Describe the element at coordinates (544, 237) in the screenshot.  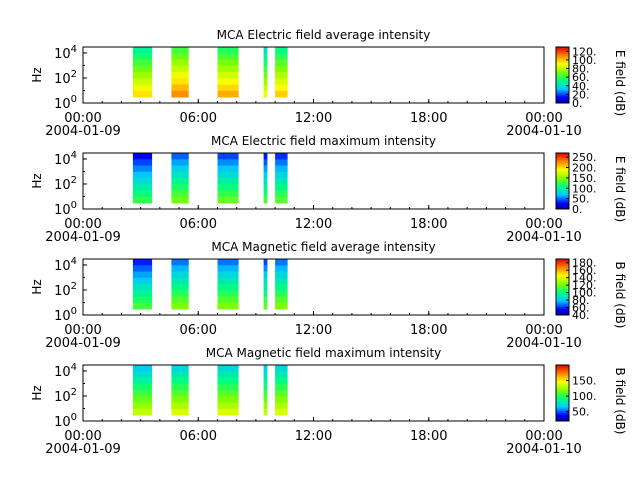
I see `x-date-label: 2004-01-10` at that location.